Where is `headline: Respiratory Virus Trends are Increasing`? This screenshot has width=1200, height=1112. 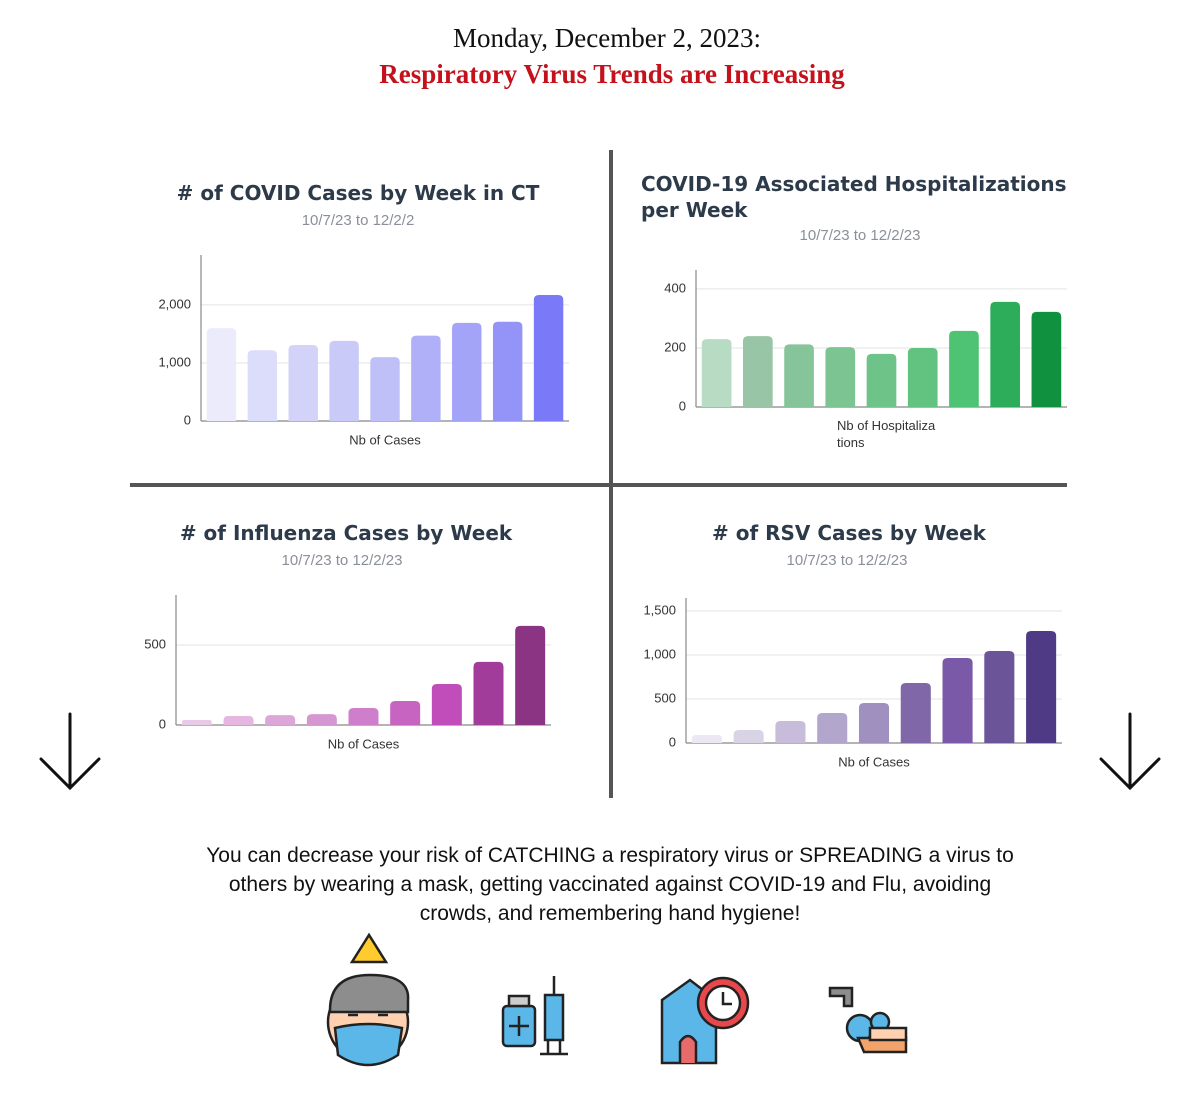 headline: Respiratory Virus Trends are Increasing is located at coordinates (612, 74).